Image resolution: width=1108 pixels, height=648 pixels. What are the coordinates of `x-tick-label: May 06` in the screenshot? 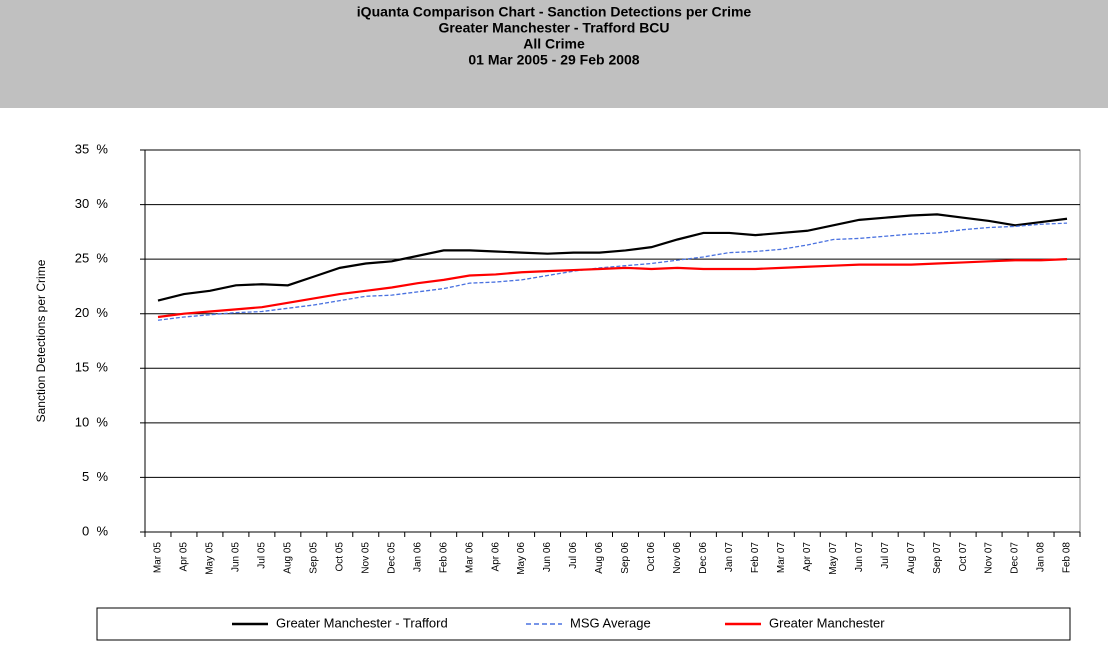 It's located at (521, 558).